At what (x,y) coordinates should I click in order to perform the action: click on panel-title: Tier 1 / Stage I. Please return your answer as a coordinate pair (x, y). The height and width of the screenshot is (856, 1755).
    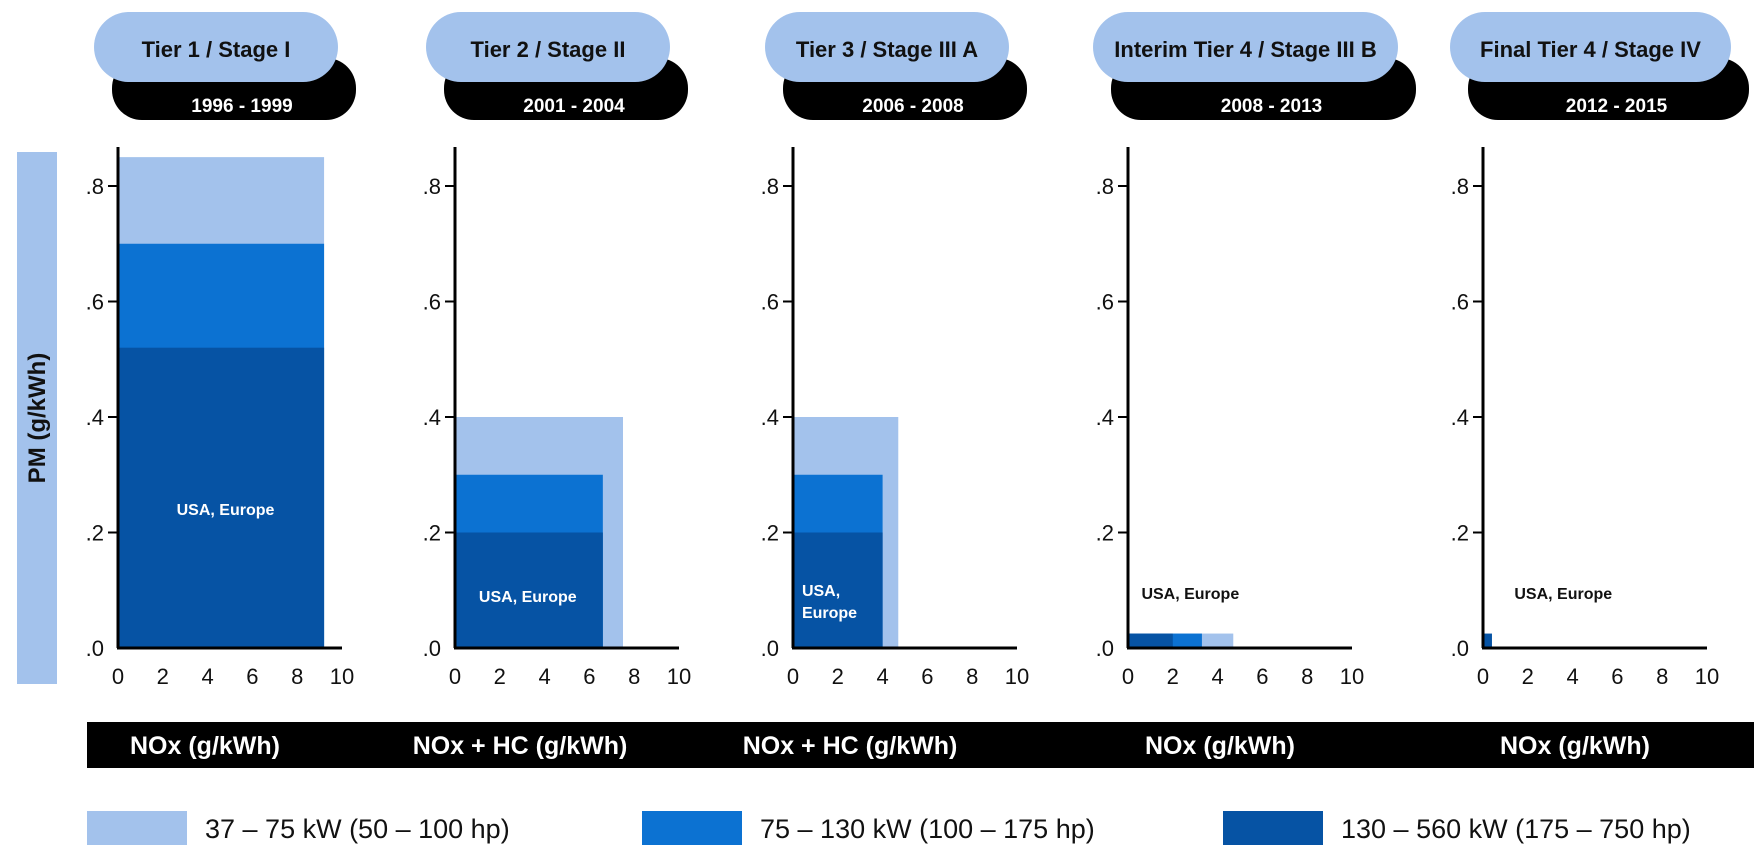
    Looking at the image, I should click on (216, 49).